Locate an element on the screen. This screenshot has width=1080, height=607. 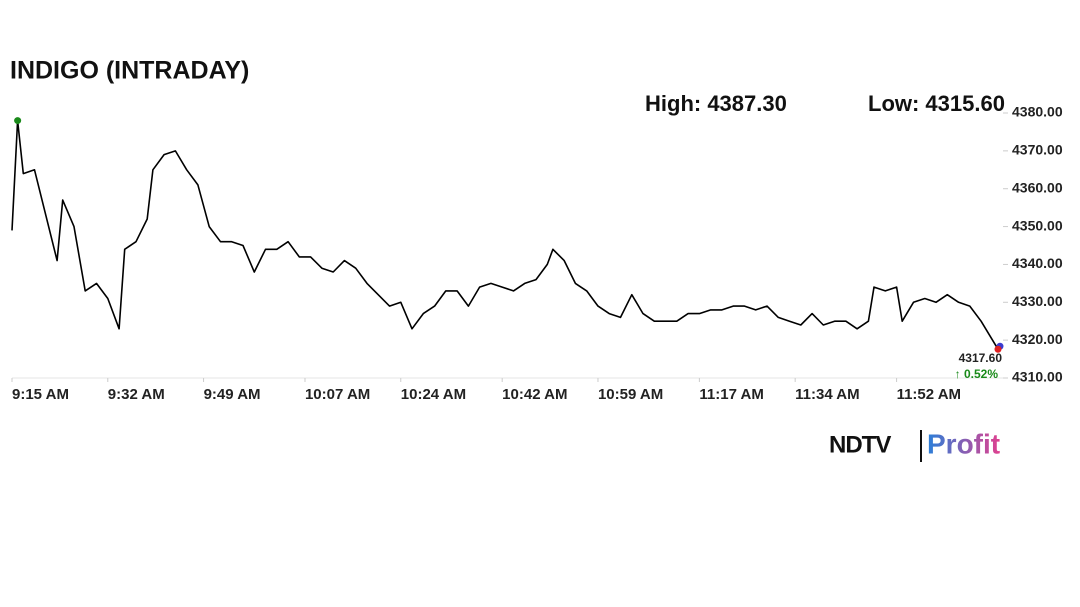
x-tick-label: 11:52 AM is located at coordinates (929, 394).